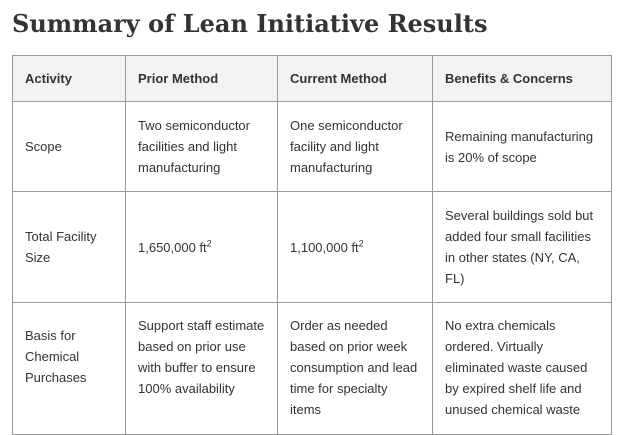  I want to click on cell-benefits-concerns: Remaining manufacturing is 20% of scope, so click(522, 146).